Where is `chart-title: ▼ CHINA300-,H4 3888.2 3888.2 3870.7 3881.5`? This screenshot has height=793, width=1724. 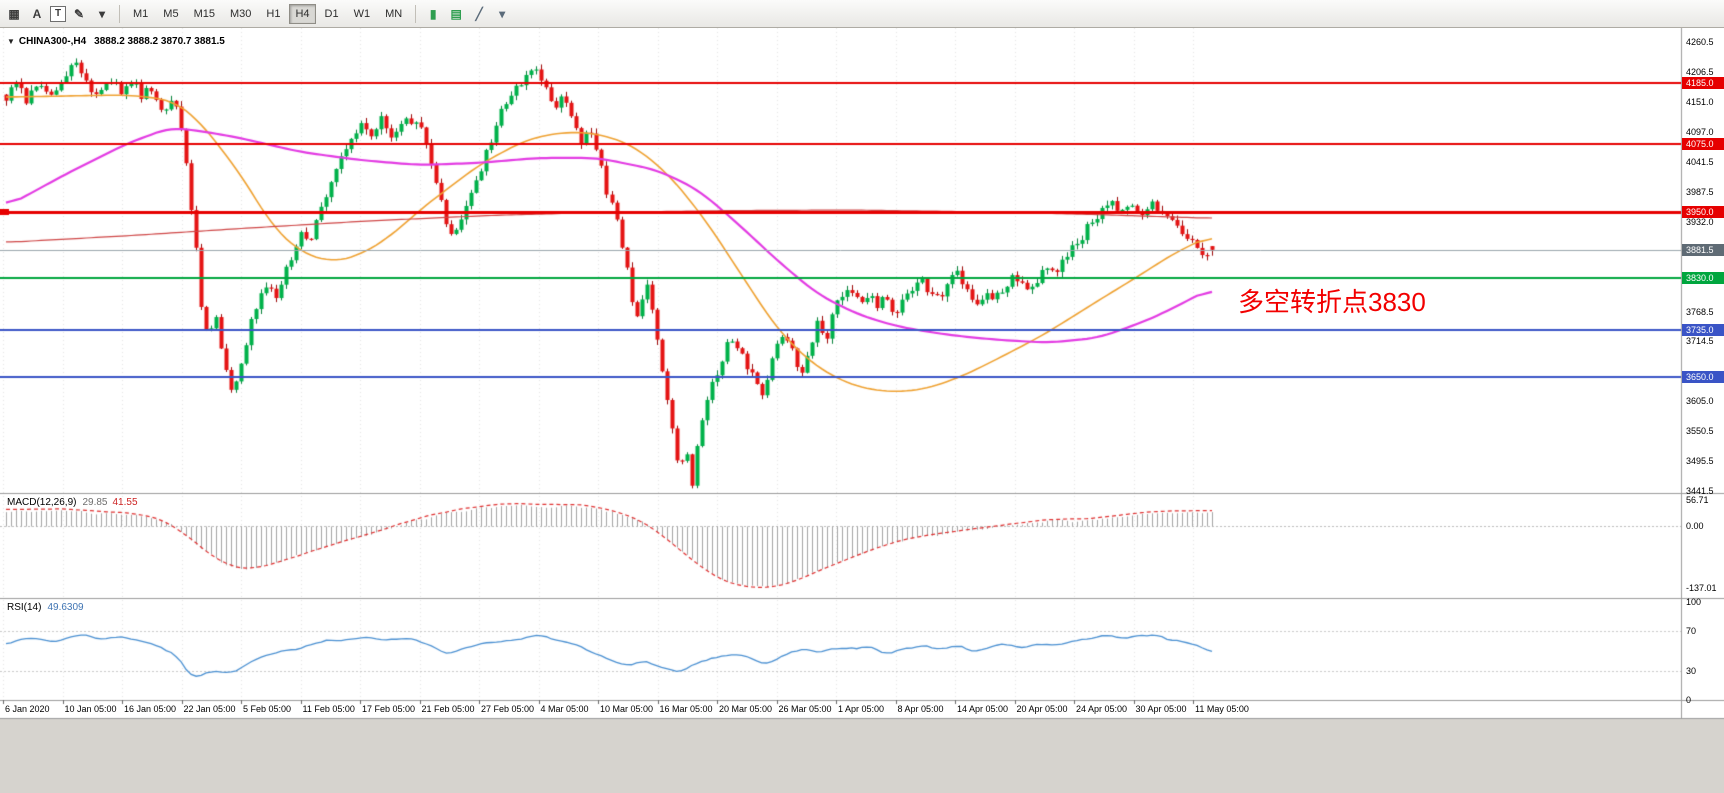 chart-title: ▼ CHINA300-,H4 3888.2 3888.2 3870.7 3881.5 is located at coordinates (116, 41).